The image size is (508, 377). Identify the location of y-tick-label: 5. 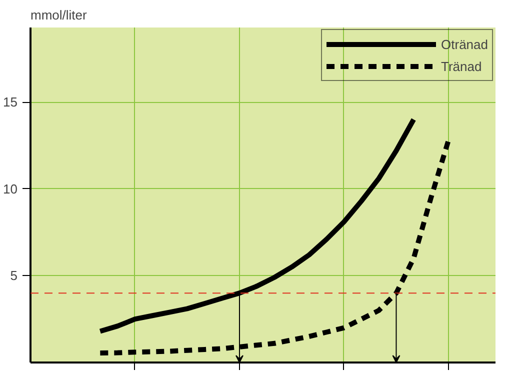
(14, 276).